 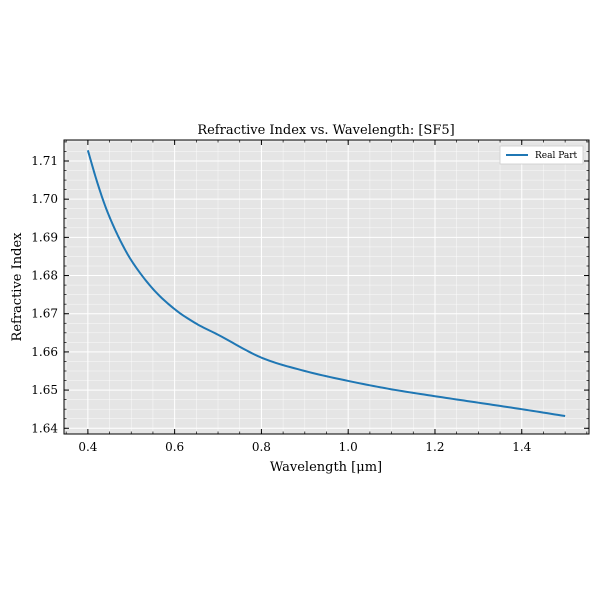 I want to click on legend: Real Part, so click(x=541, y=155).